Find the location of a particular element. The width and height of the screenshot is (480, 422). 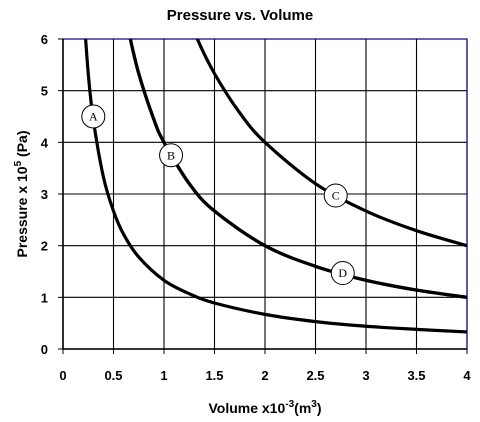

curve-b-label: B is located at coordinates (171, 155).